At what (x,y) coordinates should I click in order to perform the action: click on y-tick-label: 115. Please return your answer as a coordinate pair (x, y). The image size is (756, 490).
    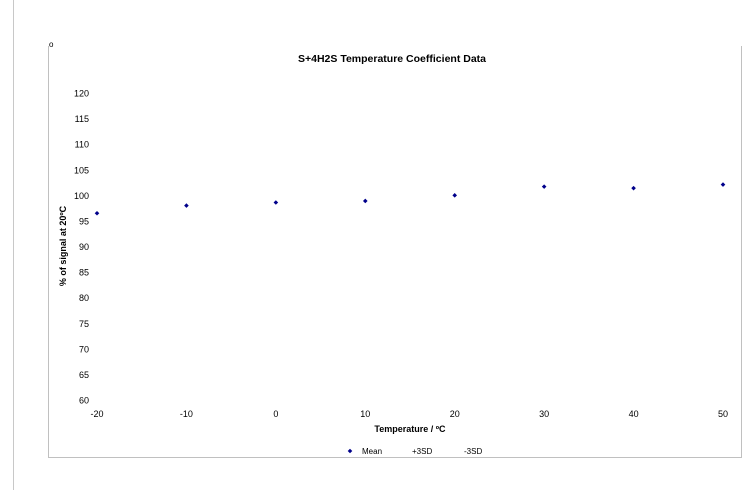
    Looking at the image, I should click on (82, 119).